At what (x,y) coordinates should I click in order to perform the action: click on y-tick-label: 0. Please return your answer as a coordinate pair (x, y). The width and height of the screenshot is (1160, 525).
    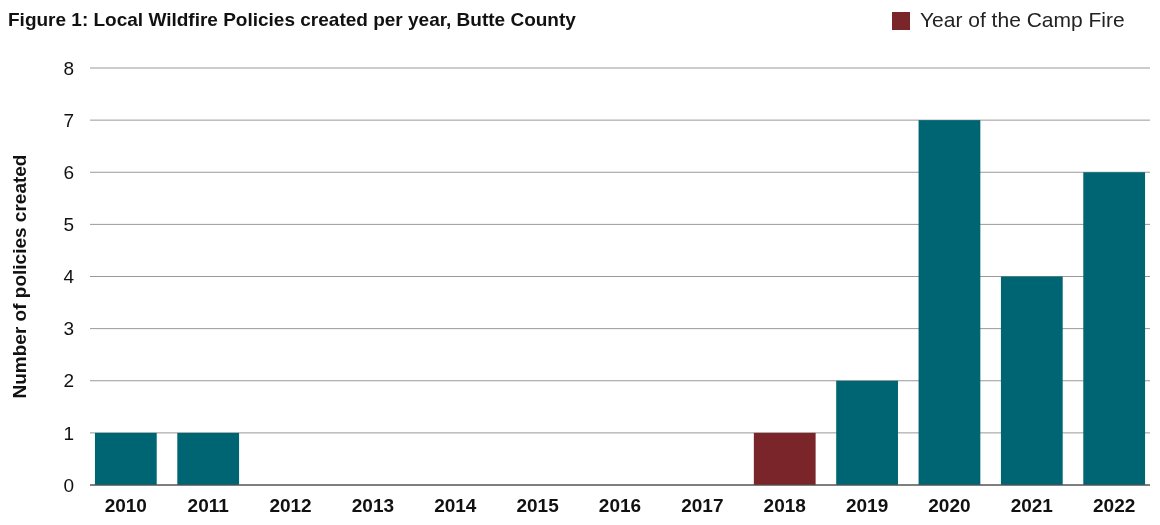
    Looking at the image, I should click on (68, 485).